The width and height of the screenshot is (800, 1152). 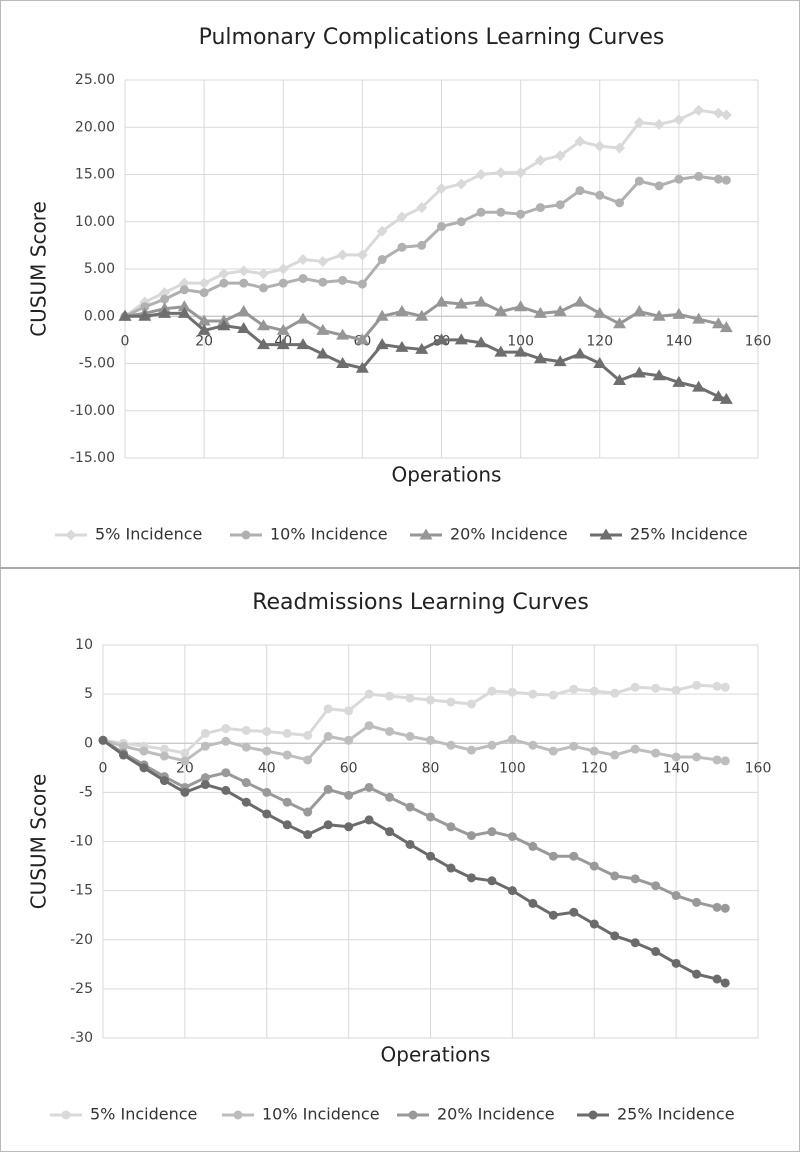 What do you see at coordinates (99, 316) in the screenshot?
I see `y-tick-label: 0.00` at bounding box center [99, 316].